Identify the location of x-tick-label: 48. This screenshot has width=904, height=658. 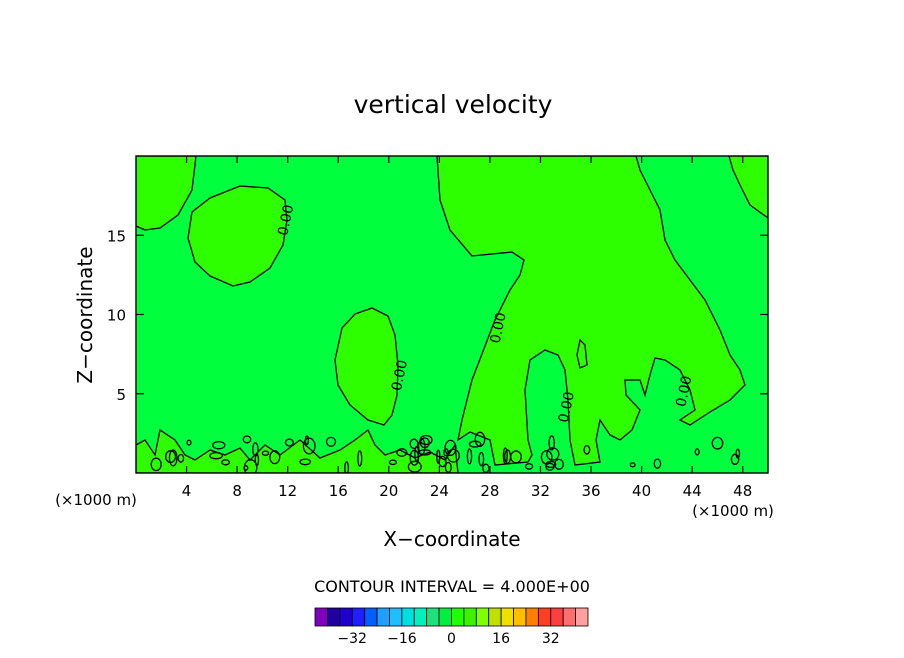
(742, 491).